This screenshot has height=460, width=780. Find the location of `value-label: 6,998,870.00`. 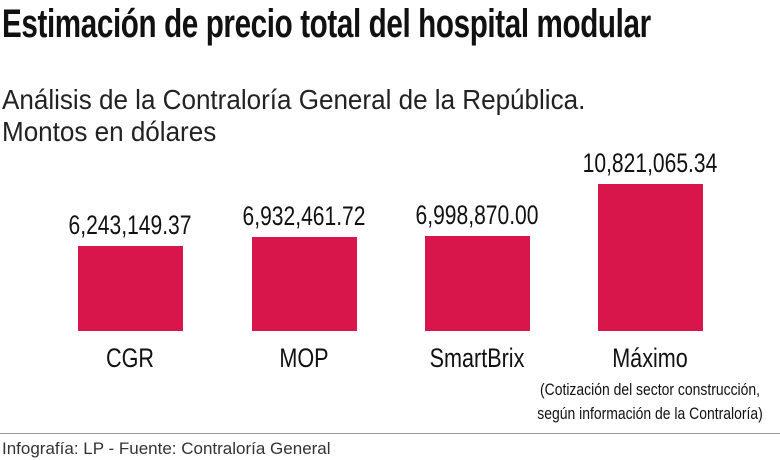

value-label: 6,998,870.00 is located at coordinates (477, 214).